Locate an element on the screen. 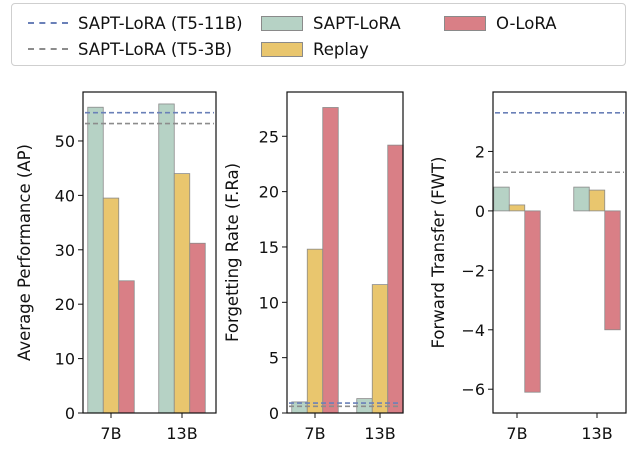 The width and height of the screenshot is (637, 454). y-tick-label: 15 is located at coordinates (269, 247).